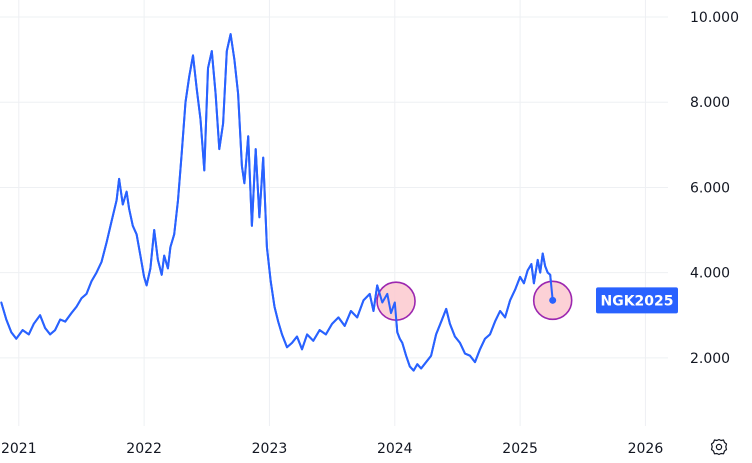 The width and height of the screenshot is (752, 463). What do you see at coordinates (144, 449) in the screenshot?
I see `x-tick-label: 2022` at bounding box center [144, 449].